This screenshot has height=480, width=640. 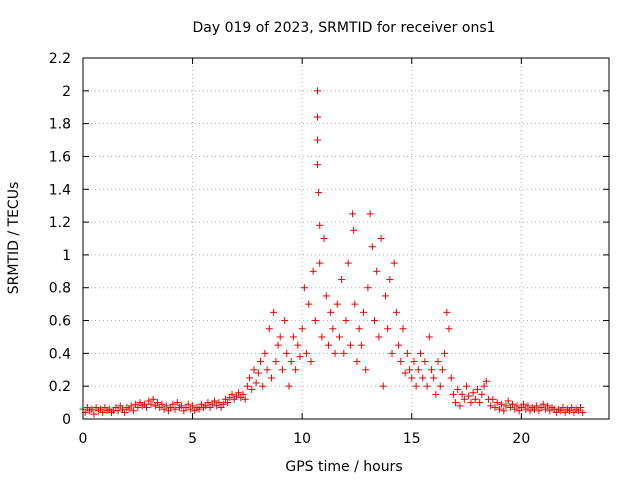 I want to click on x-tick-label: 5, so click(x=192, y=439).